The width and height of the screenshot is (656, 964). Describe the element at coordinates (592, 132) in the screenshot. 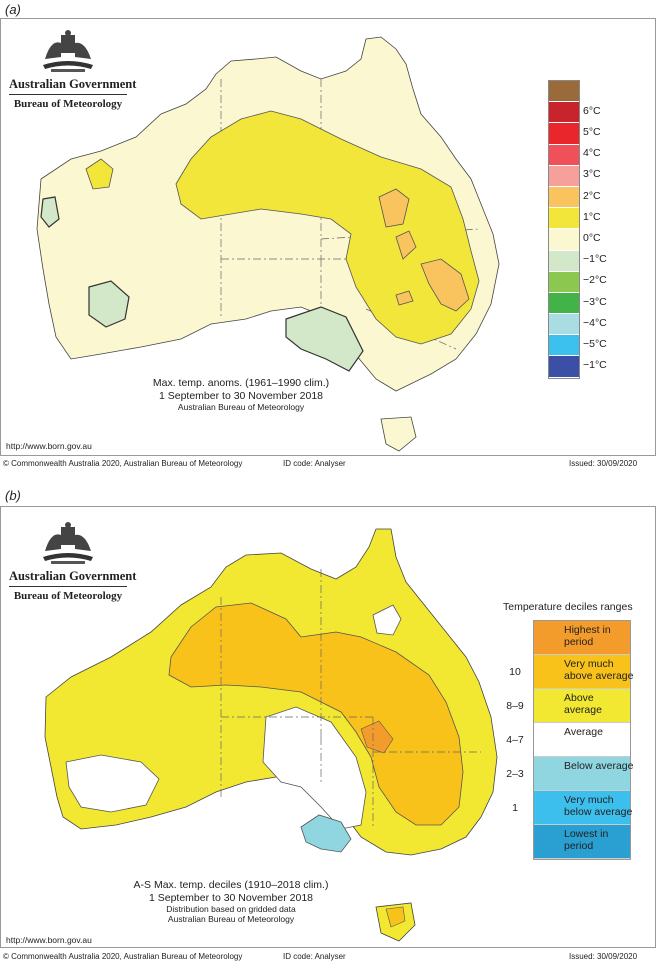

I see `legend-a-label: 5°C` at that location.